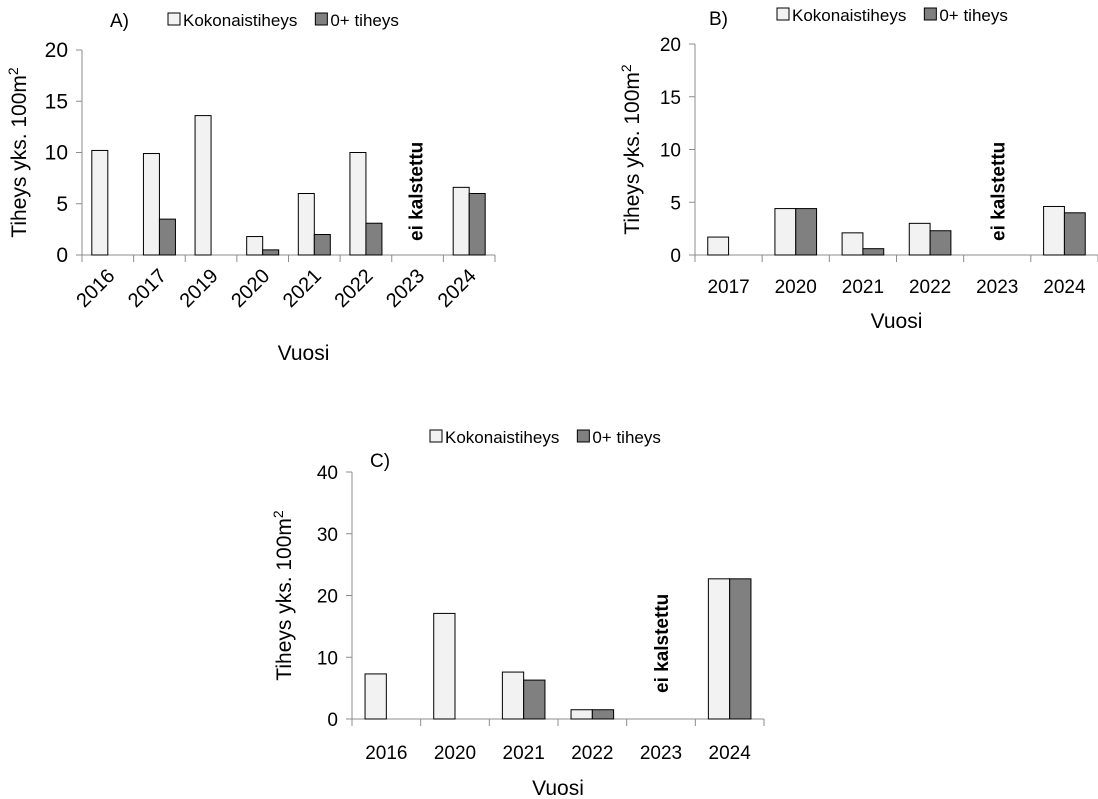 This screenshot has width=1098, height=799. Describe the element at coordinates (199, 288) in the screenshot. I see `x-tick-label: 2019` at that location.